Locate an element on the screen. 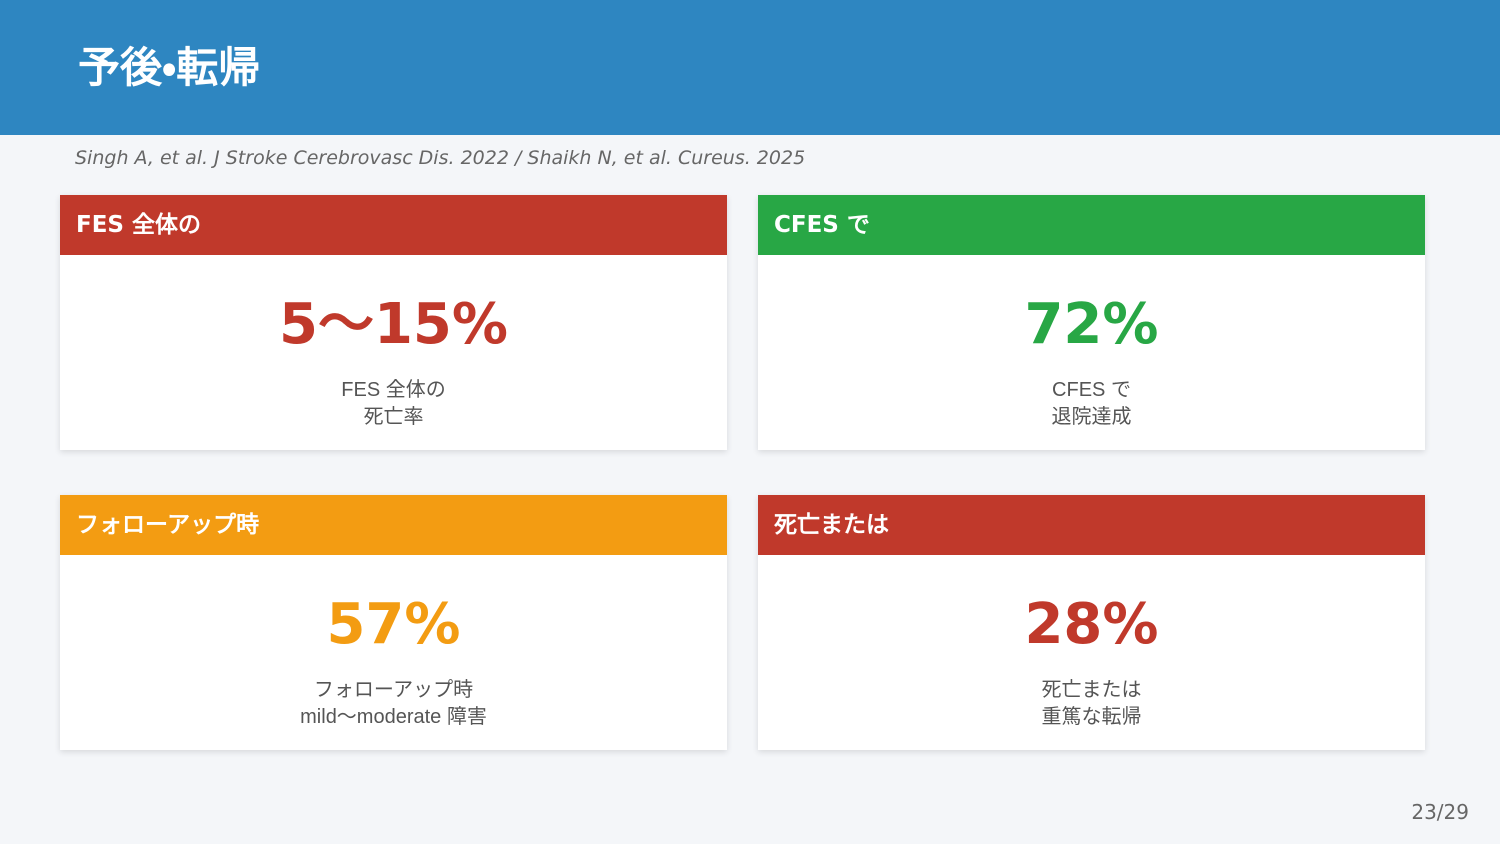 The height and width of the screenshot is (844, 1500). caption-line: 退院達成 is located at coordinates (1091, 417).